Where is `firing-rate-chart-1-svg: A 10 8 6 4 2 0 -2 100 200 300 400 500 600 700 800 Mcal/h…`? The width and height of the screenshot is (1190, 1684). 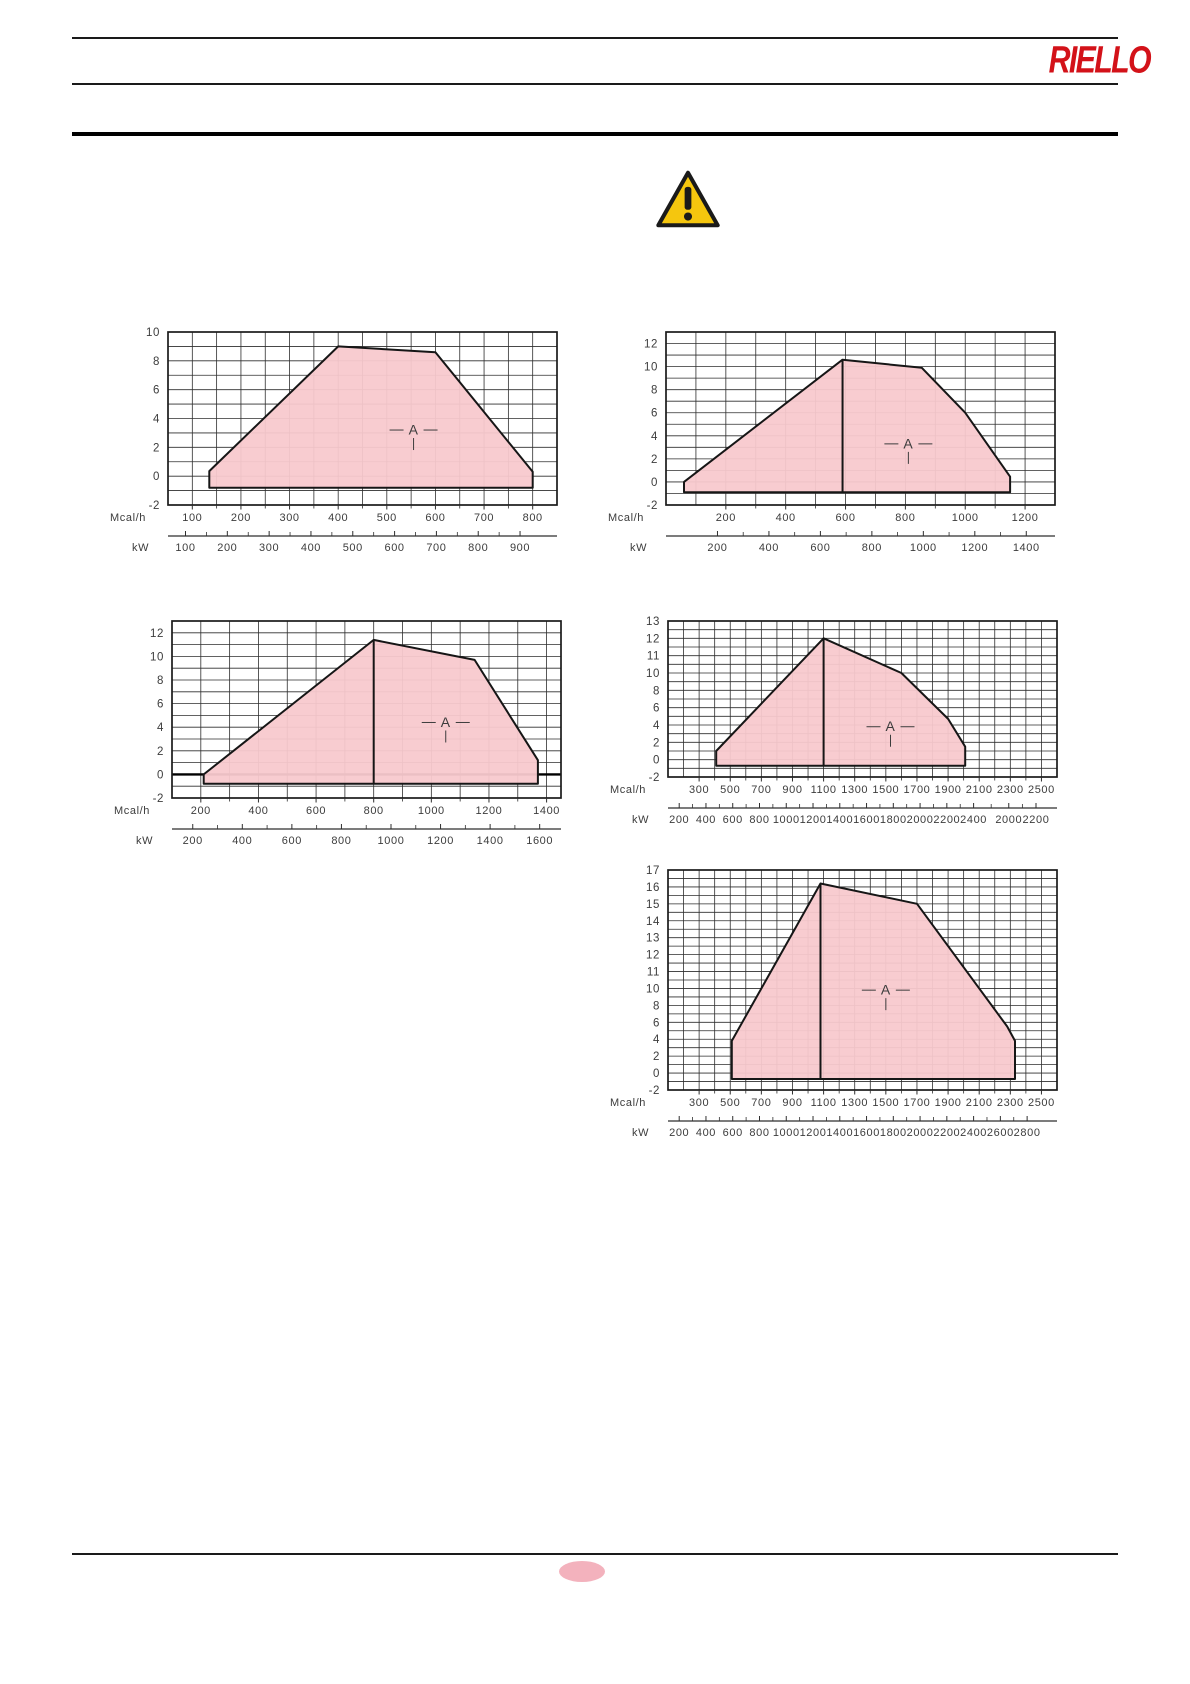 firing-rate-chart-1-svg: A 10 8 6 4 2 0 -2 100 200 300 400 500 600 700 800 Mcal/h… is located at coordinates (334, 440).